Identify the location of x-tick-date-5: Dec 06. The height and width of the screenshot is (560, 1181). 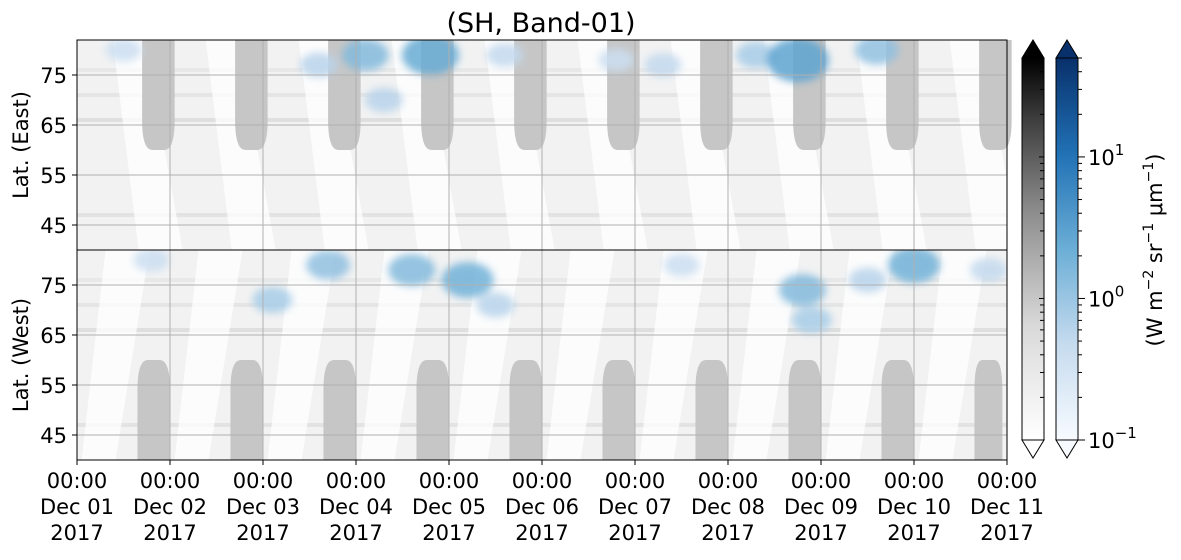
(542, 507).